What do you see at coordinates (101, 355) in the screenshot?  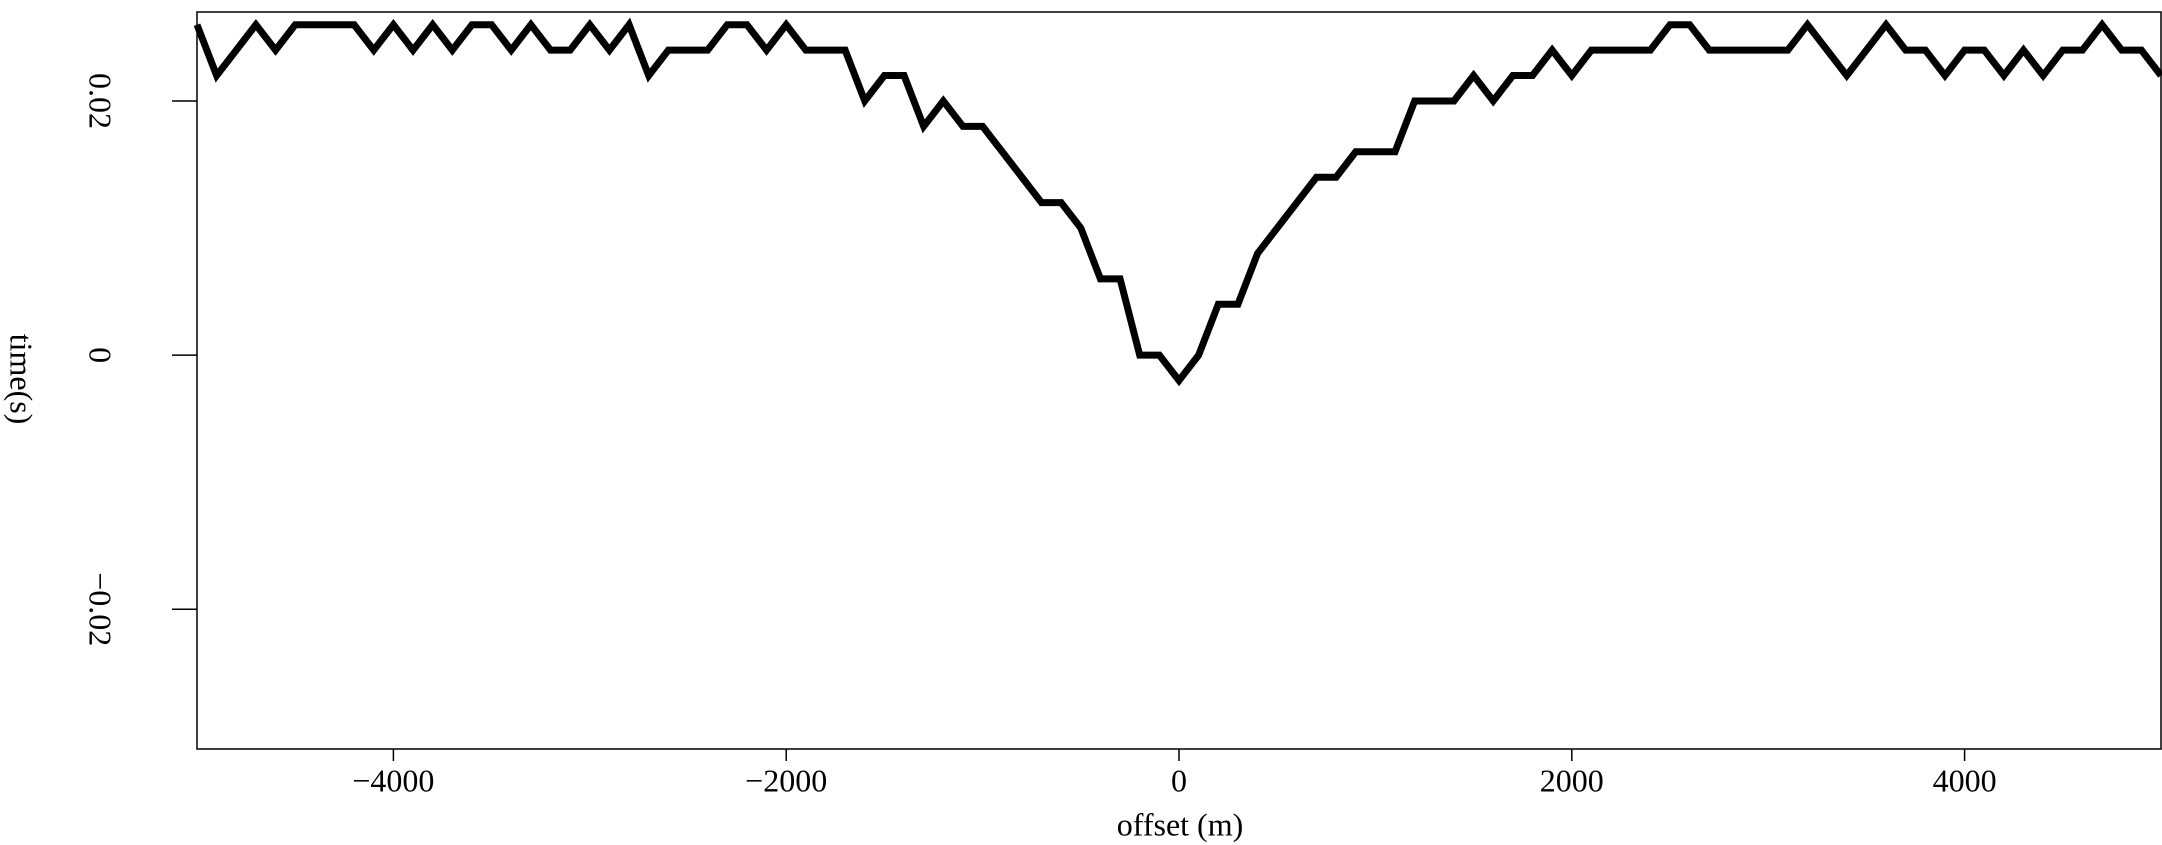 I see `y-tick-label: 0` at bounding box center [101, 355].